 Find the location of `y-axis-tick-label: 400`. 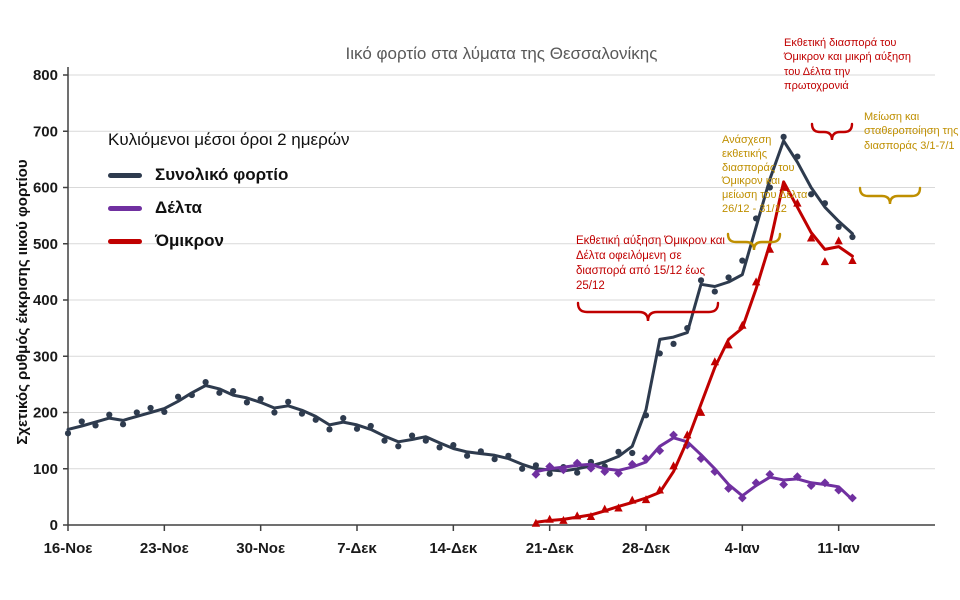

y-axis-tick-label: 400 is located at coordinates (45, 300).